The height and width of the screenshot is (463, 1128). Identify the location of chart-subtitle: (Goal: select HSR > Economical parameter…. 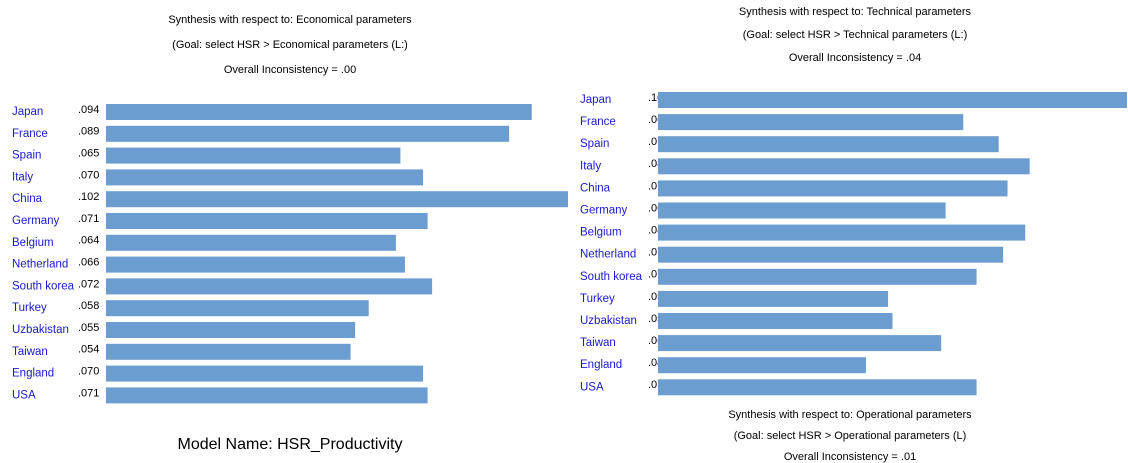
(290, 45).